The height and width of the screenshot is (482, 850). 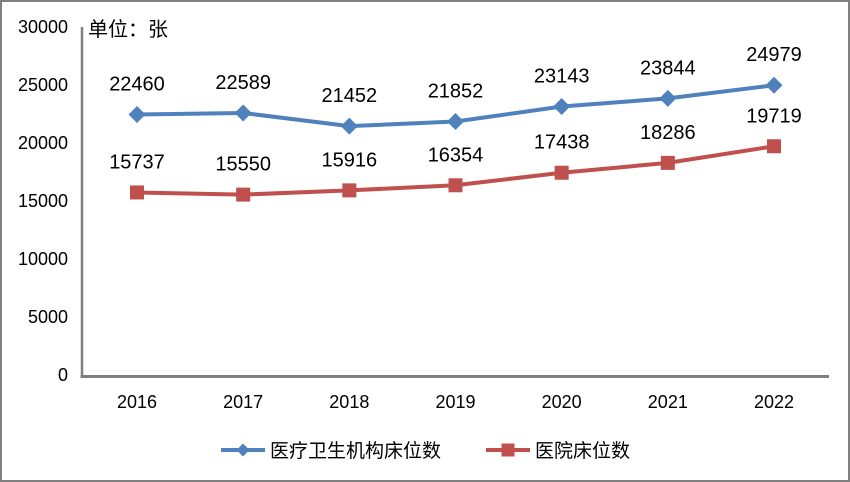 What do you see at coordinates (43, 143) in the screenshot?
I see `y-tick-label: 20000` at bounding box center [43, 143].